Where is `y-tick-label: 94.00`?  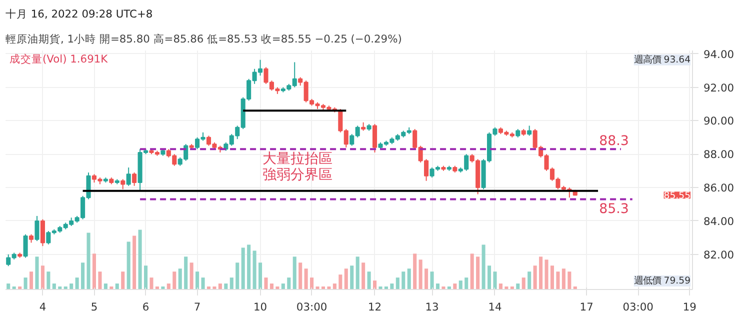 y-tick-label: 94.00 is located at coordinates (719, 54).